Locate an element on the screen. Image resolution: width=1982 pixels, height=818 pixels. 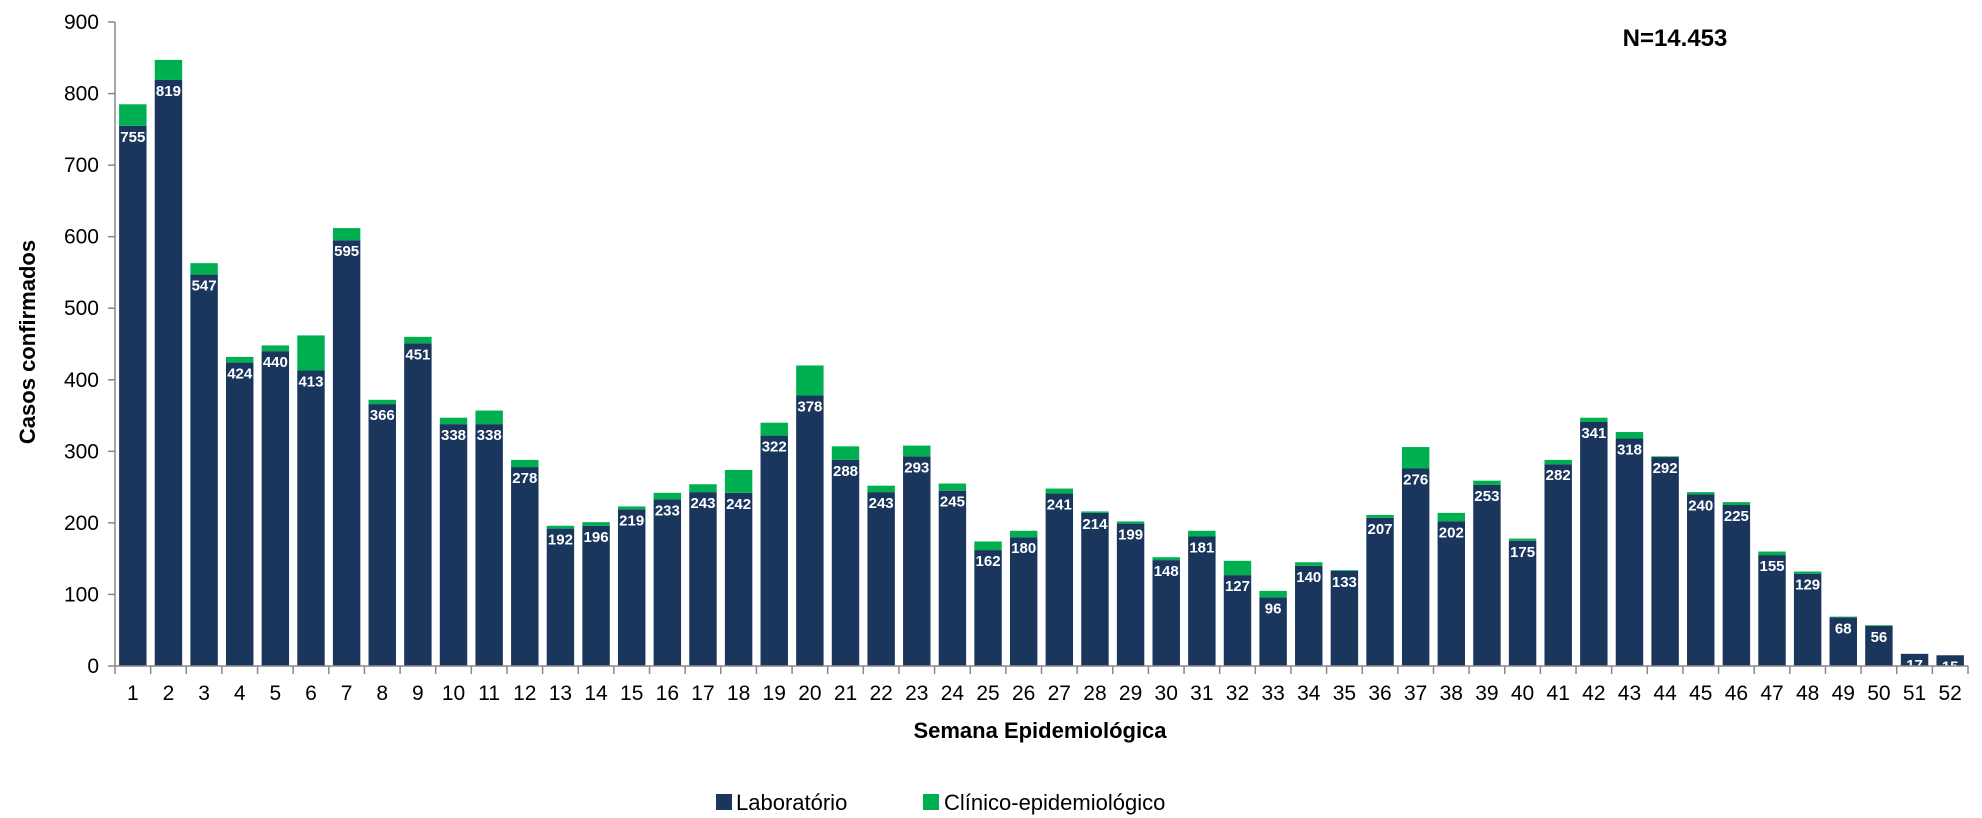
x-tick-label: 33 is located at coordinates (1272, 693).